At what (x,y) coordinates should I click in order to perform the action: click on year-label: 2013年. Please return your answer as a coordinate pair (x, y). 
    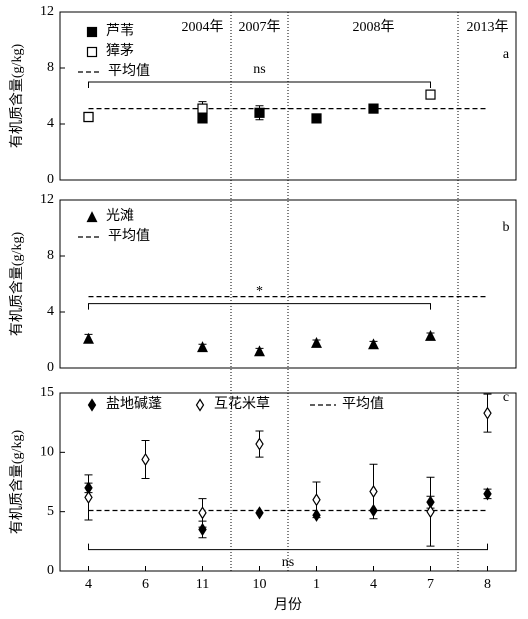
    Looking at the image, I should click on (488, 27).